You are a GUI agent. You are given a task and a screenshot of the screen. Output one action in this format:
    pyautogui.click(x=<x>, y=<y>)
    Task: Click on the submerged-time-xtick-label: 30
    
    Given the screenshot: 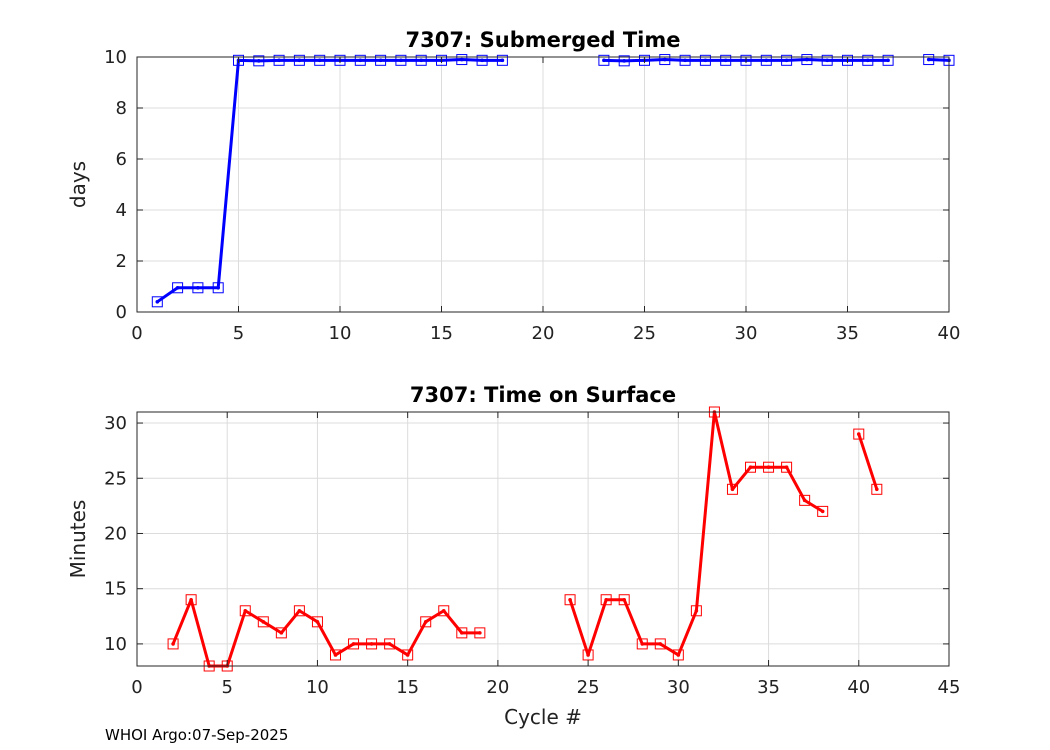 What is the action you would take?
    pyautogui.click(x=746, y=333)
    